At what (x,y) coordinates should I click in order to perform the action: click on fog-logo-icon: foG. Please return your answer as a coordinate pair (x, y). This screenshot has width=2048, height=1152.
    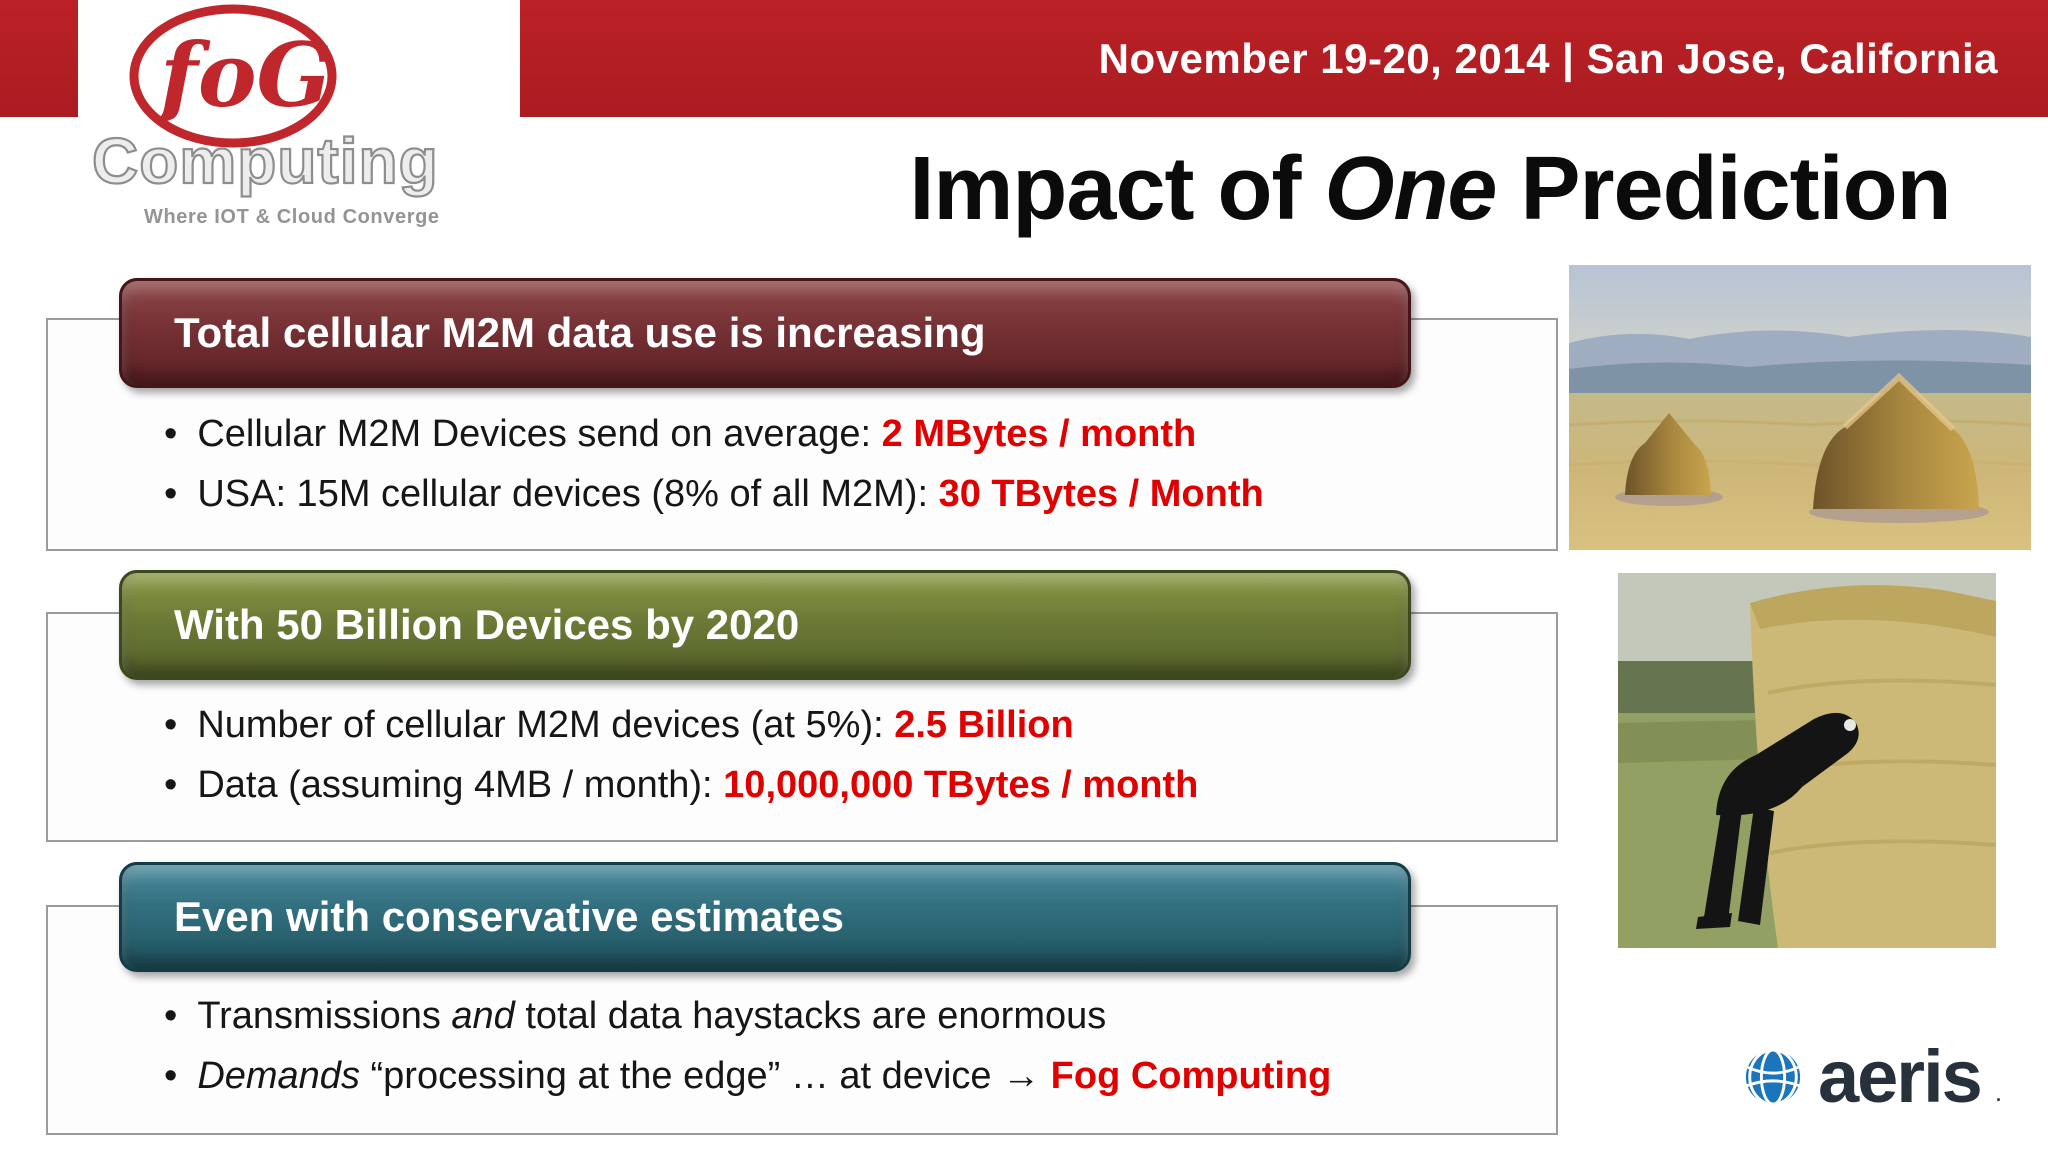
    Looking at the image, I should click on (233, 76).